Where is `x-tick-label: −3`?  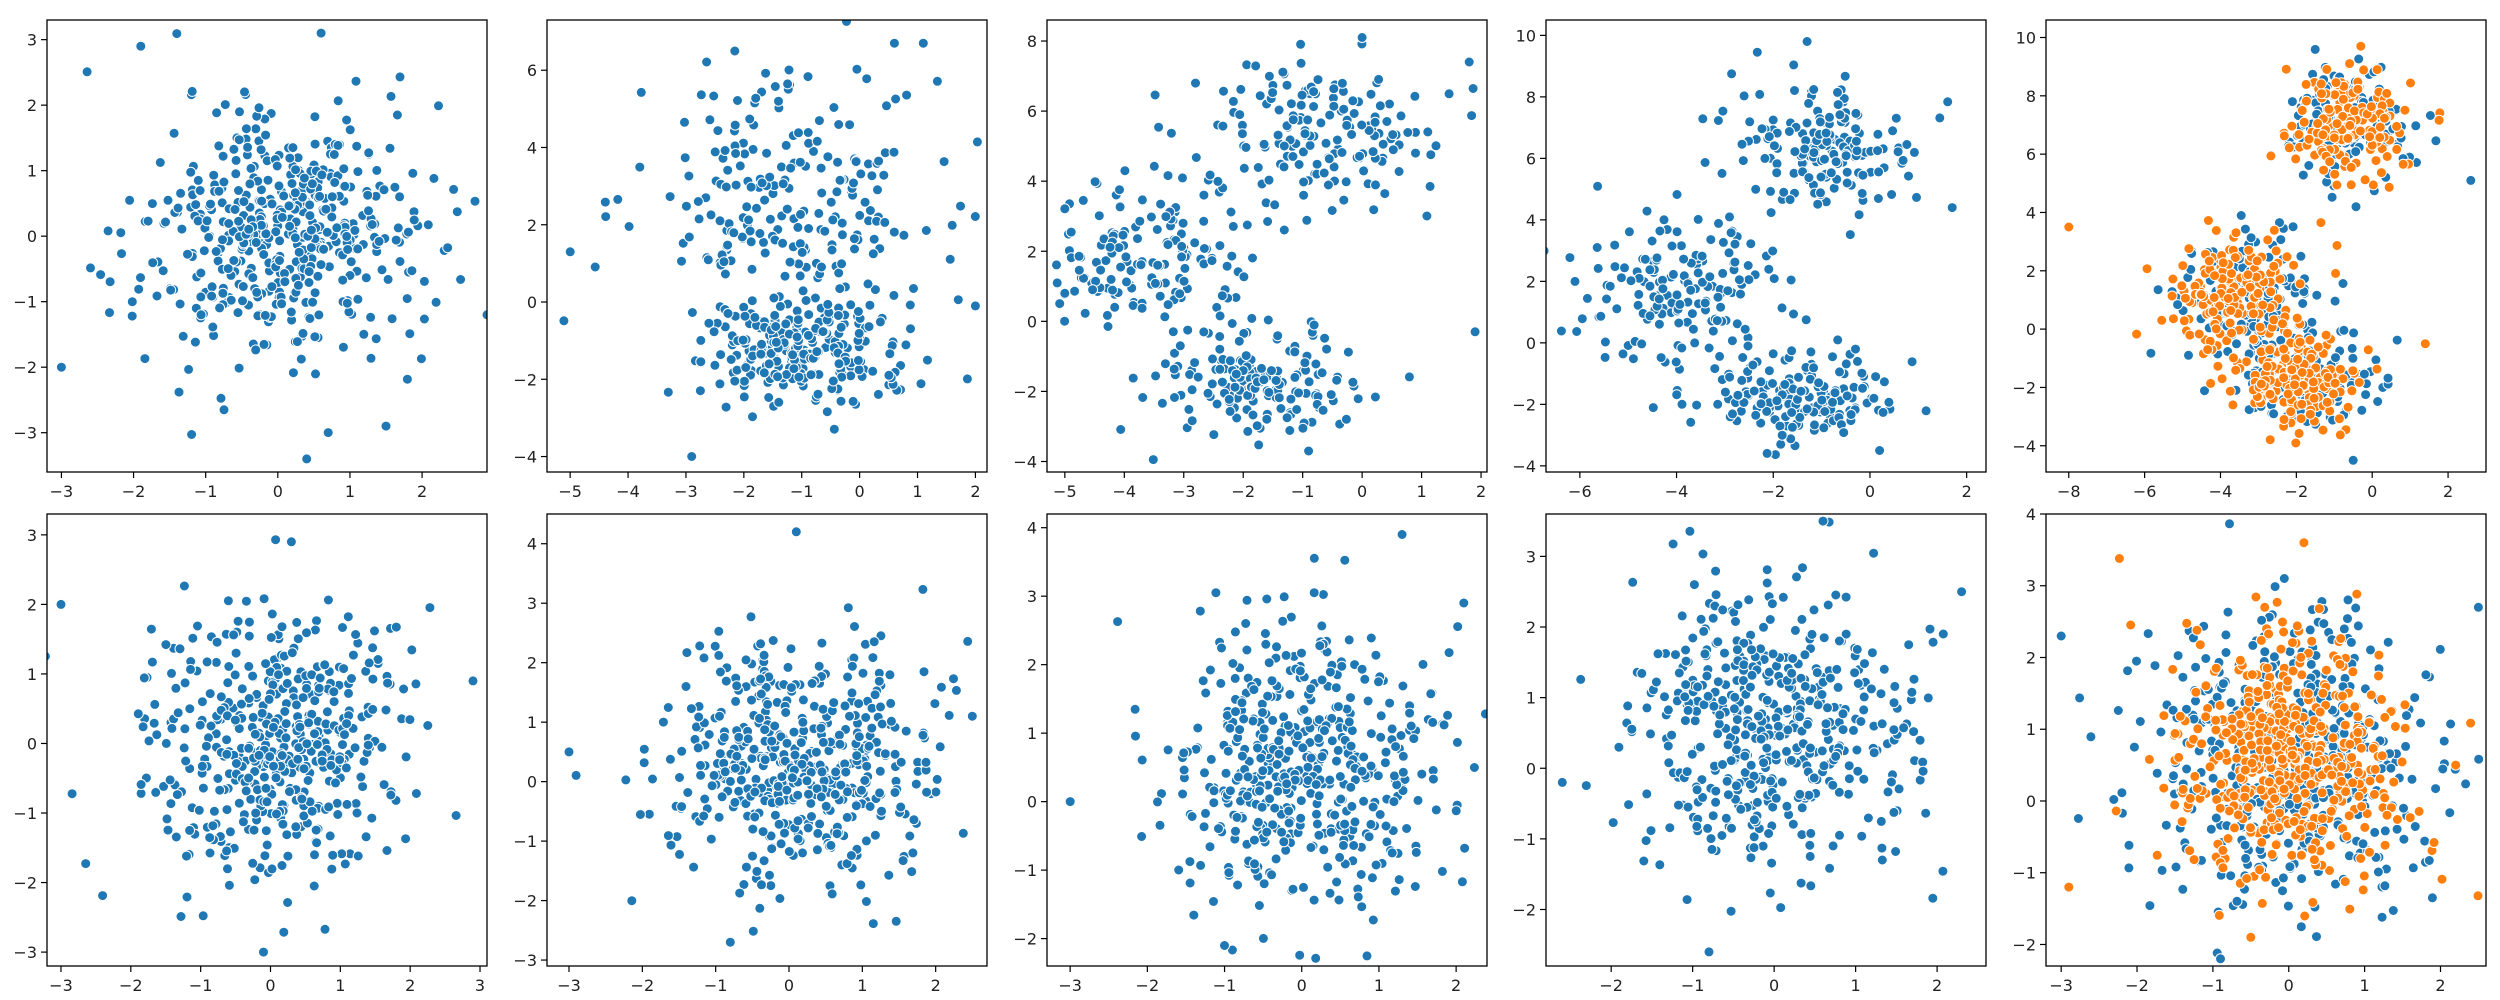
x-tick-label: −3 is located at coordinates (1184, 491).